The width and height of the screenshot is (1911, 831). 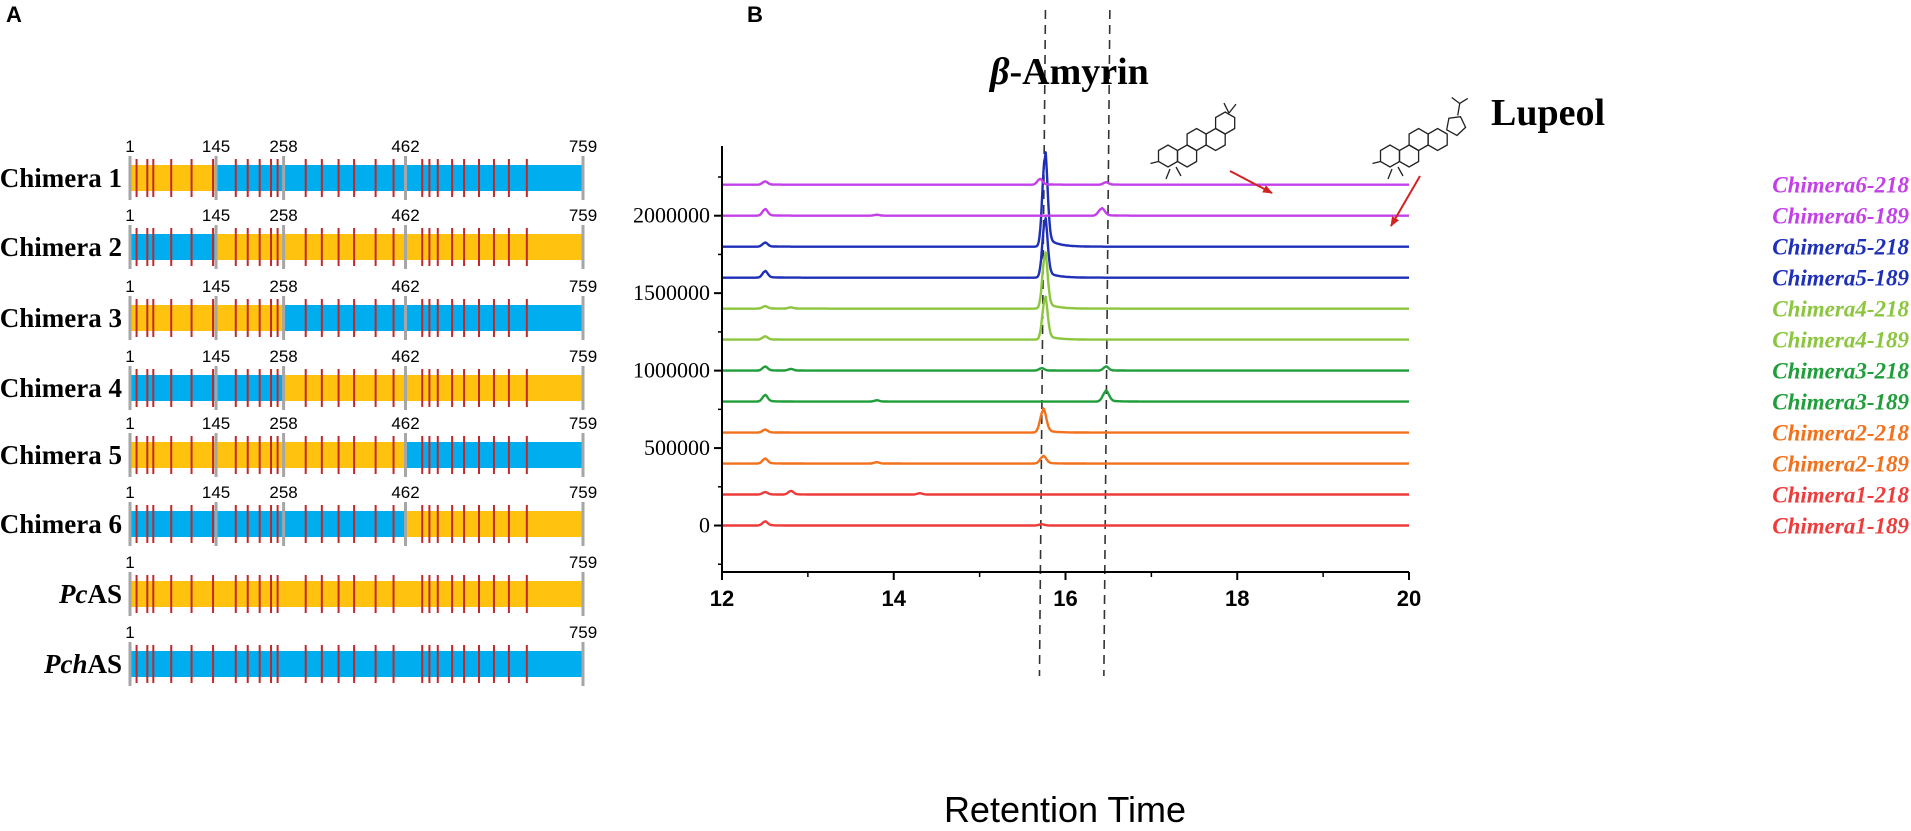 I want to click on construct-name: Chimera 5, so click(x=61, y=455).